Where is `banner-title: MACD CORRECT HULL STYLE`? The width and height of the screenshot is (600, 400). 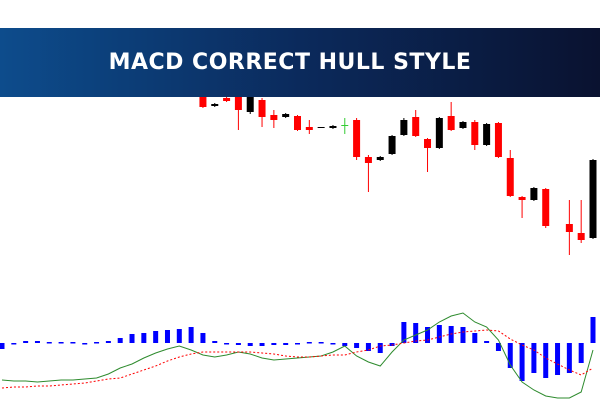
banner-title: MACD CORRECT HULL STYLE is located at coordinates (290, 62).